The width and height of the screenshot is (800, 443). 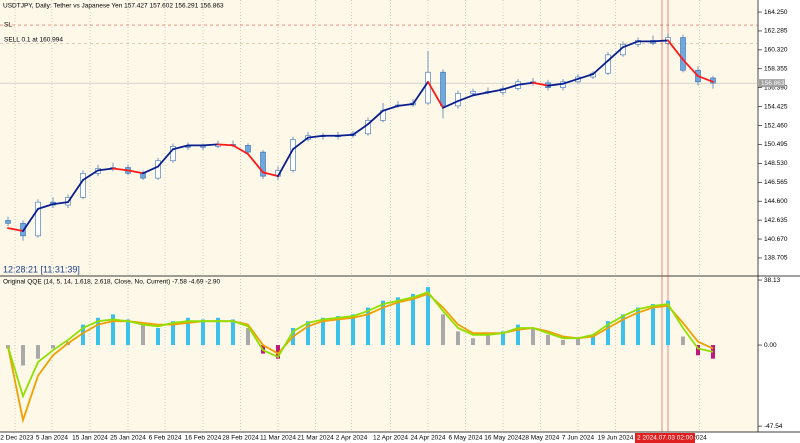 What do you see at coordinates (773, 426) in the screenshot?
I see `y-tick-label: -47.54` at bounding box center [773, 426].